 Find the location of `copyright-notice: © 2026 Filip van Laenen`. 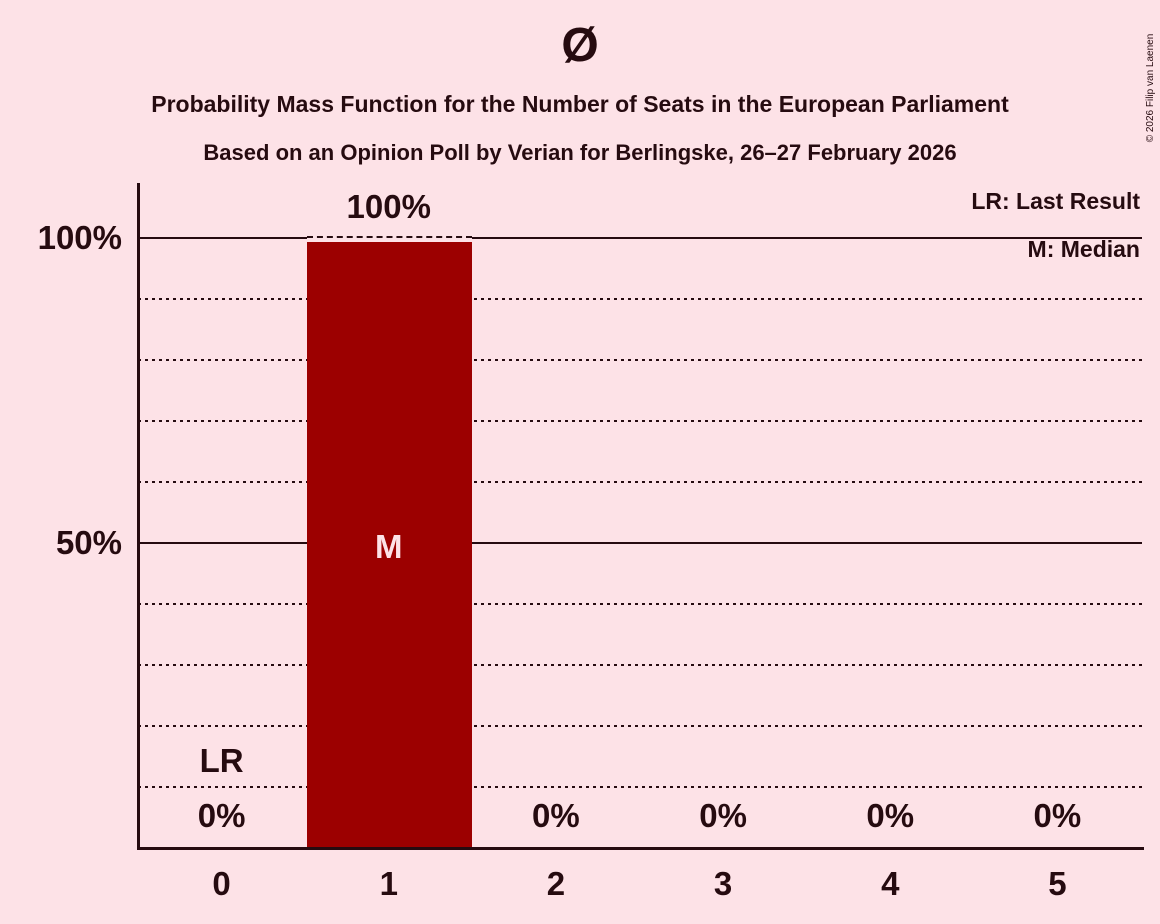

copyright-notice: © 2026 Filip van Laenen is located at coordinates (1150, 88).